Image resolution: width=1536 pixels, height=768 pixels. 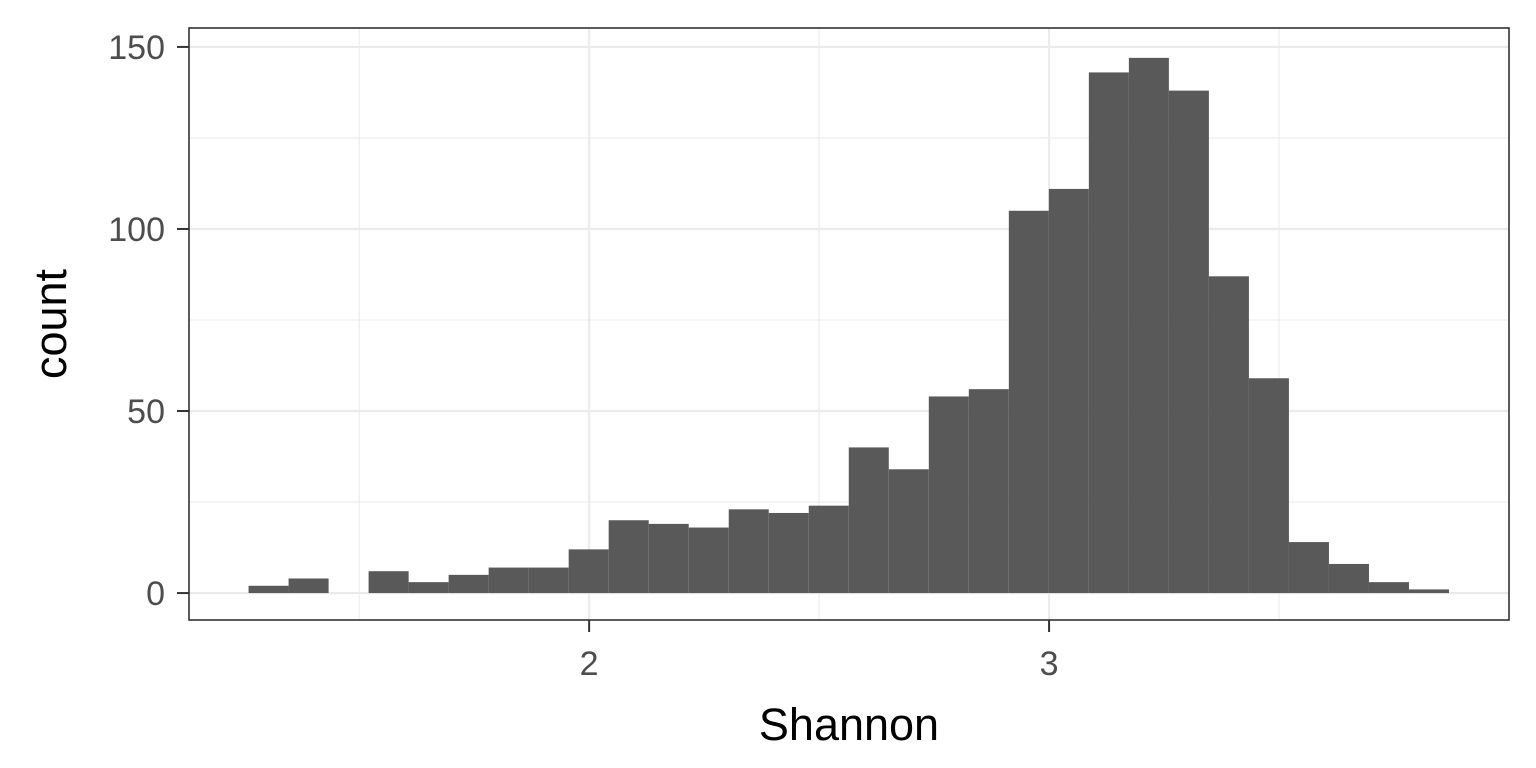 I want to click on y-tick-label: 50, so click(x=146, y=412).